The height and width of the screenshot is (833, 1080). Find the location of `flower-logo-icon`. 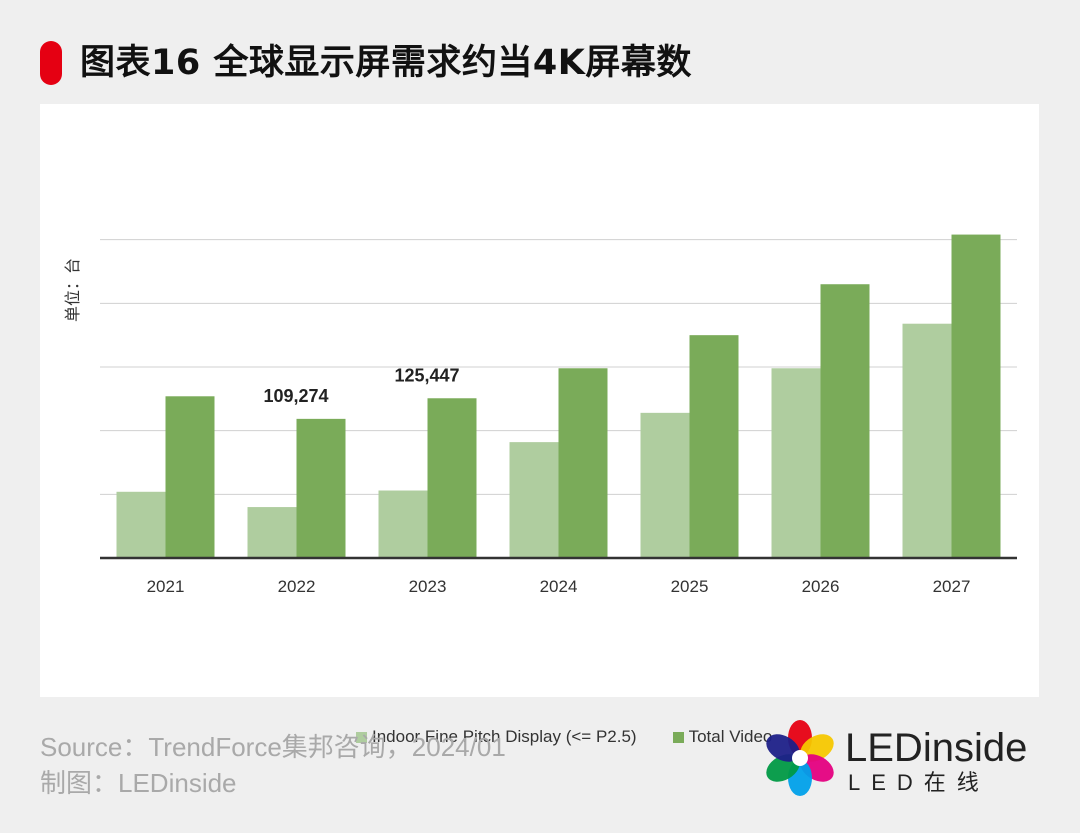

flower-logo-icon is located at coordinates (800, 758).